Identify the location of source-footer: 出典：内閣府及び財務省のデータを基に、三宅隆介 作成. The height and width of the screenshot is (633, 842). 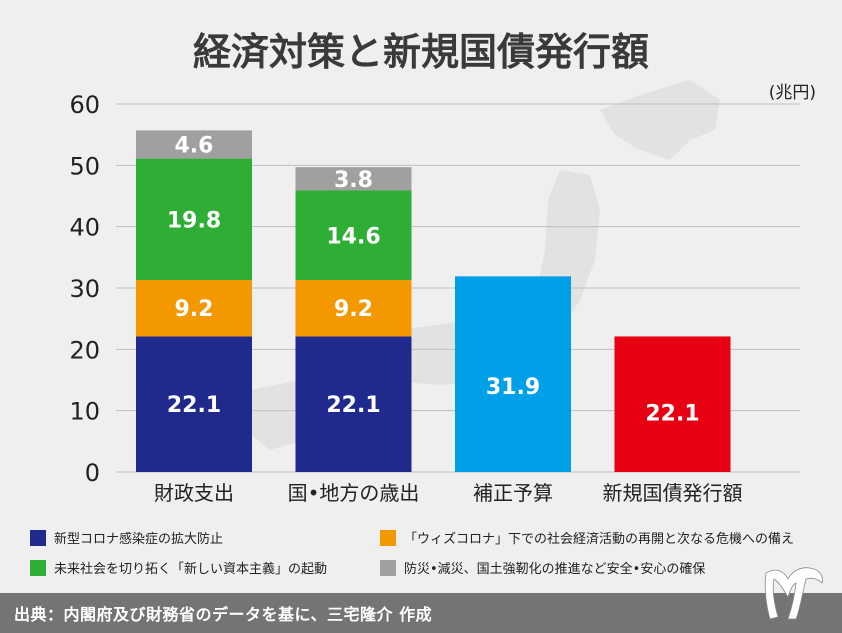
(421, 613).